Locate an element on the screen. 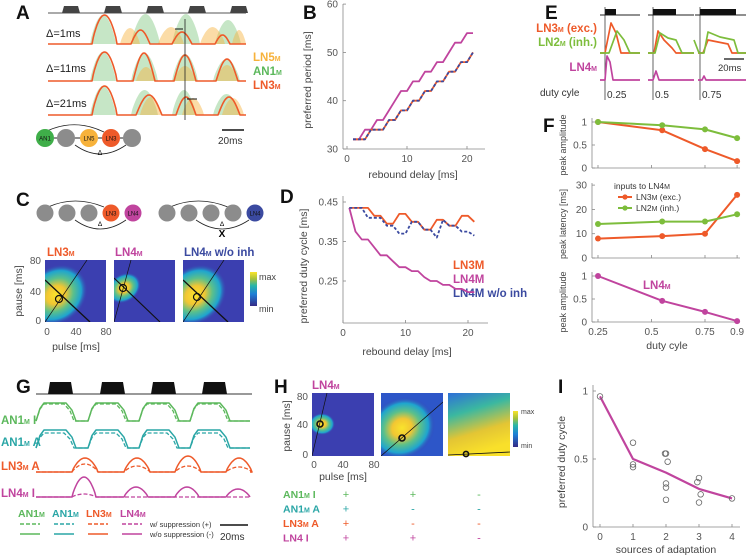 The width and height of the screenshot is (746, 558). table-row-label: LN3M A is located at coordinates (301, 524).